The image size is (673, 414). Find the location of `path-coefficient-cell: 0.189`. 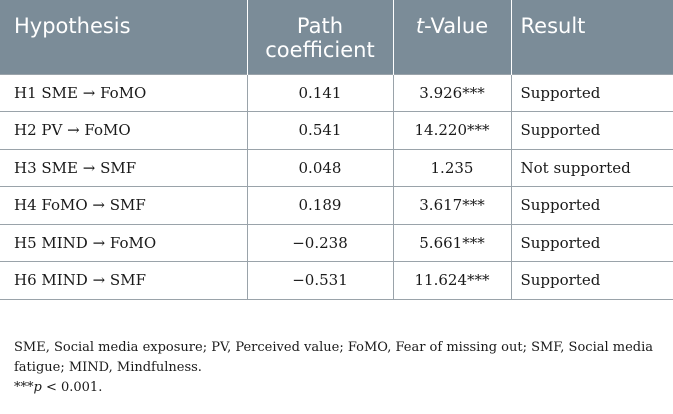

path-coefficient-cell: 0.189 is located at coordinates (320, 205).